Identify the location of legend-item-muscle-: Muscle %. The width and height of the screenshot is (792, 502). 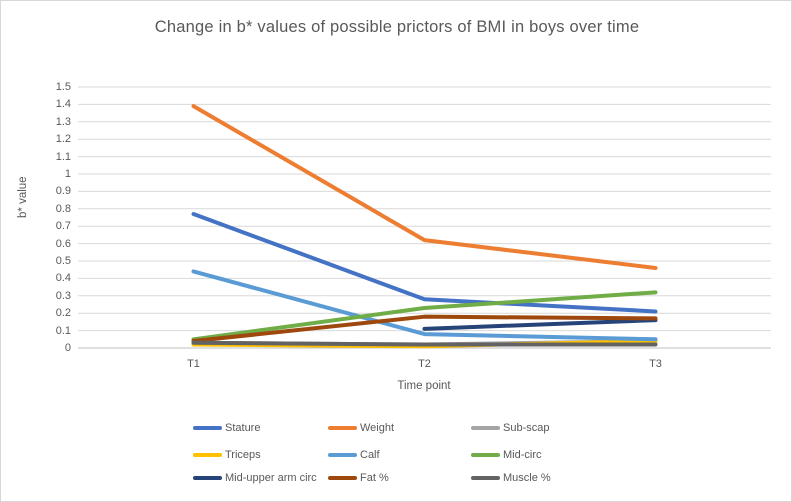
(511, 478).